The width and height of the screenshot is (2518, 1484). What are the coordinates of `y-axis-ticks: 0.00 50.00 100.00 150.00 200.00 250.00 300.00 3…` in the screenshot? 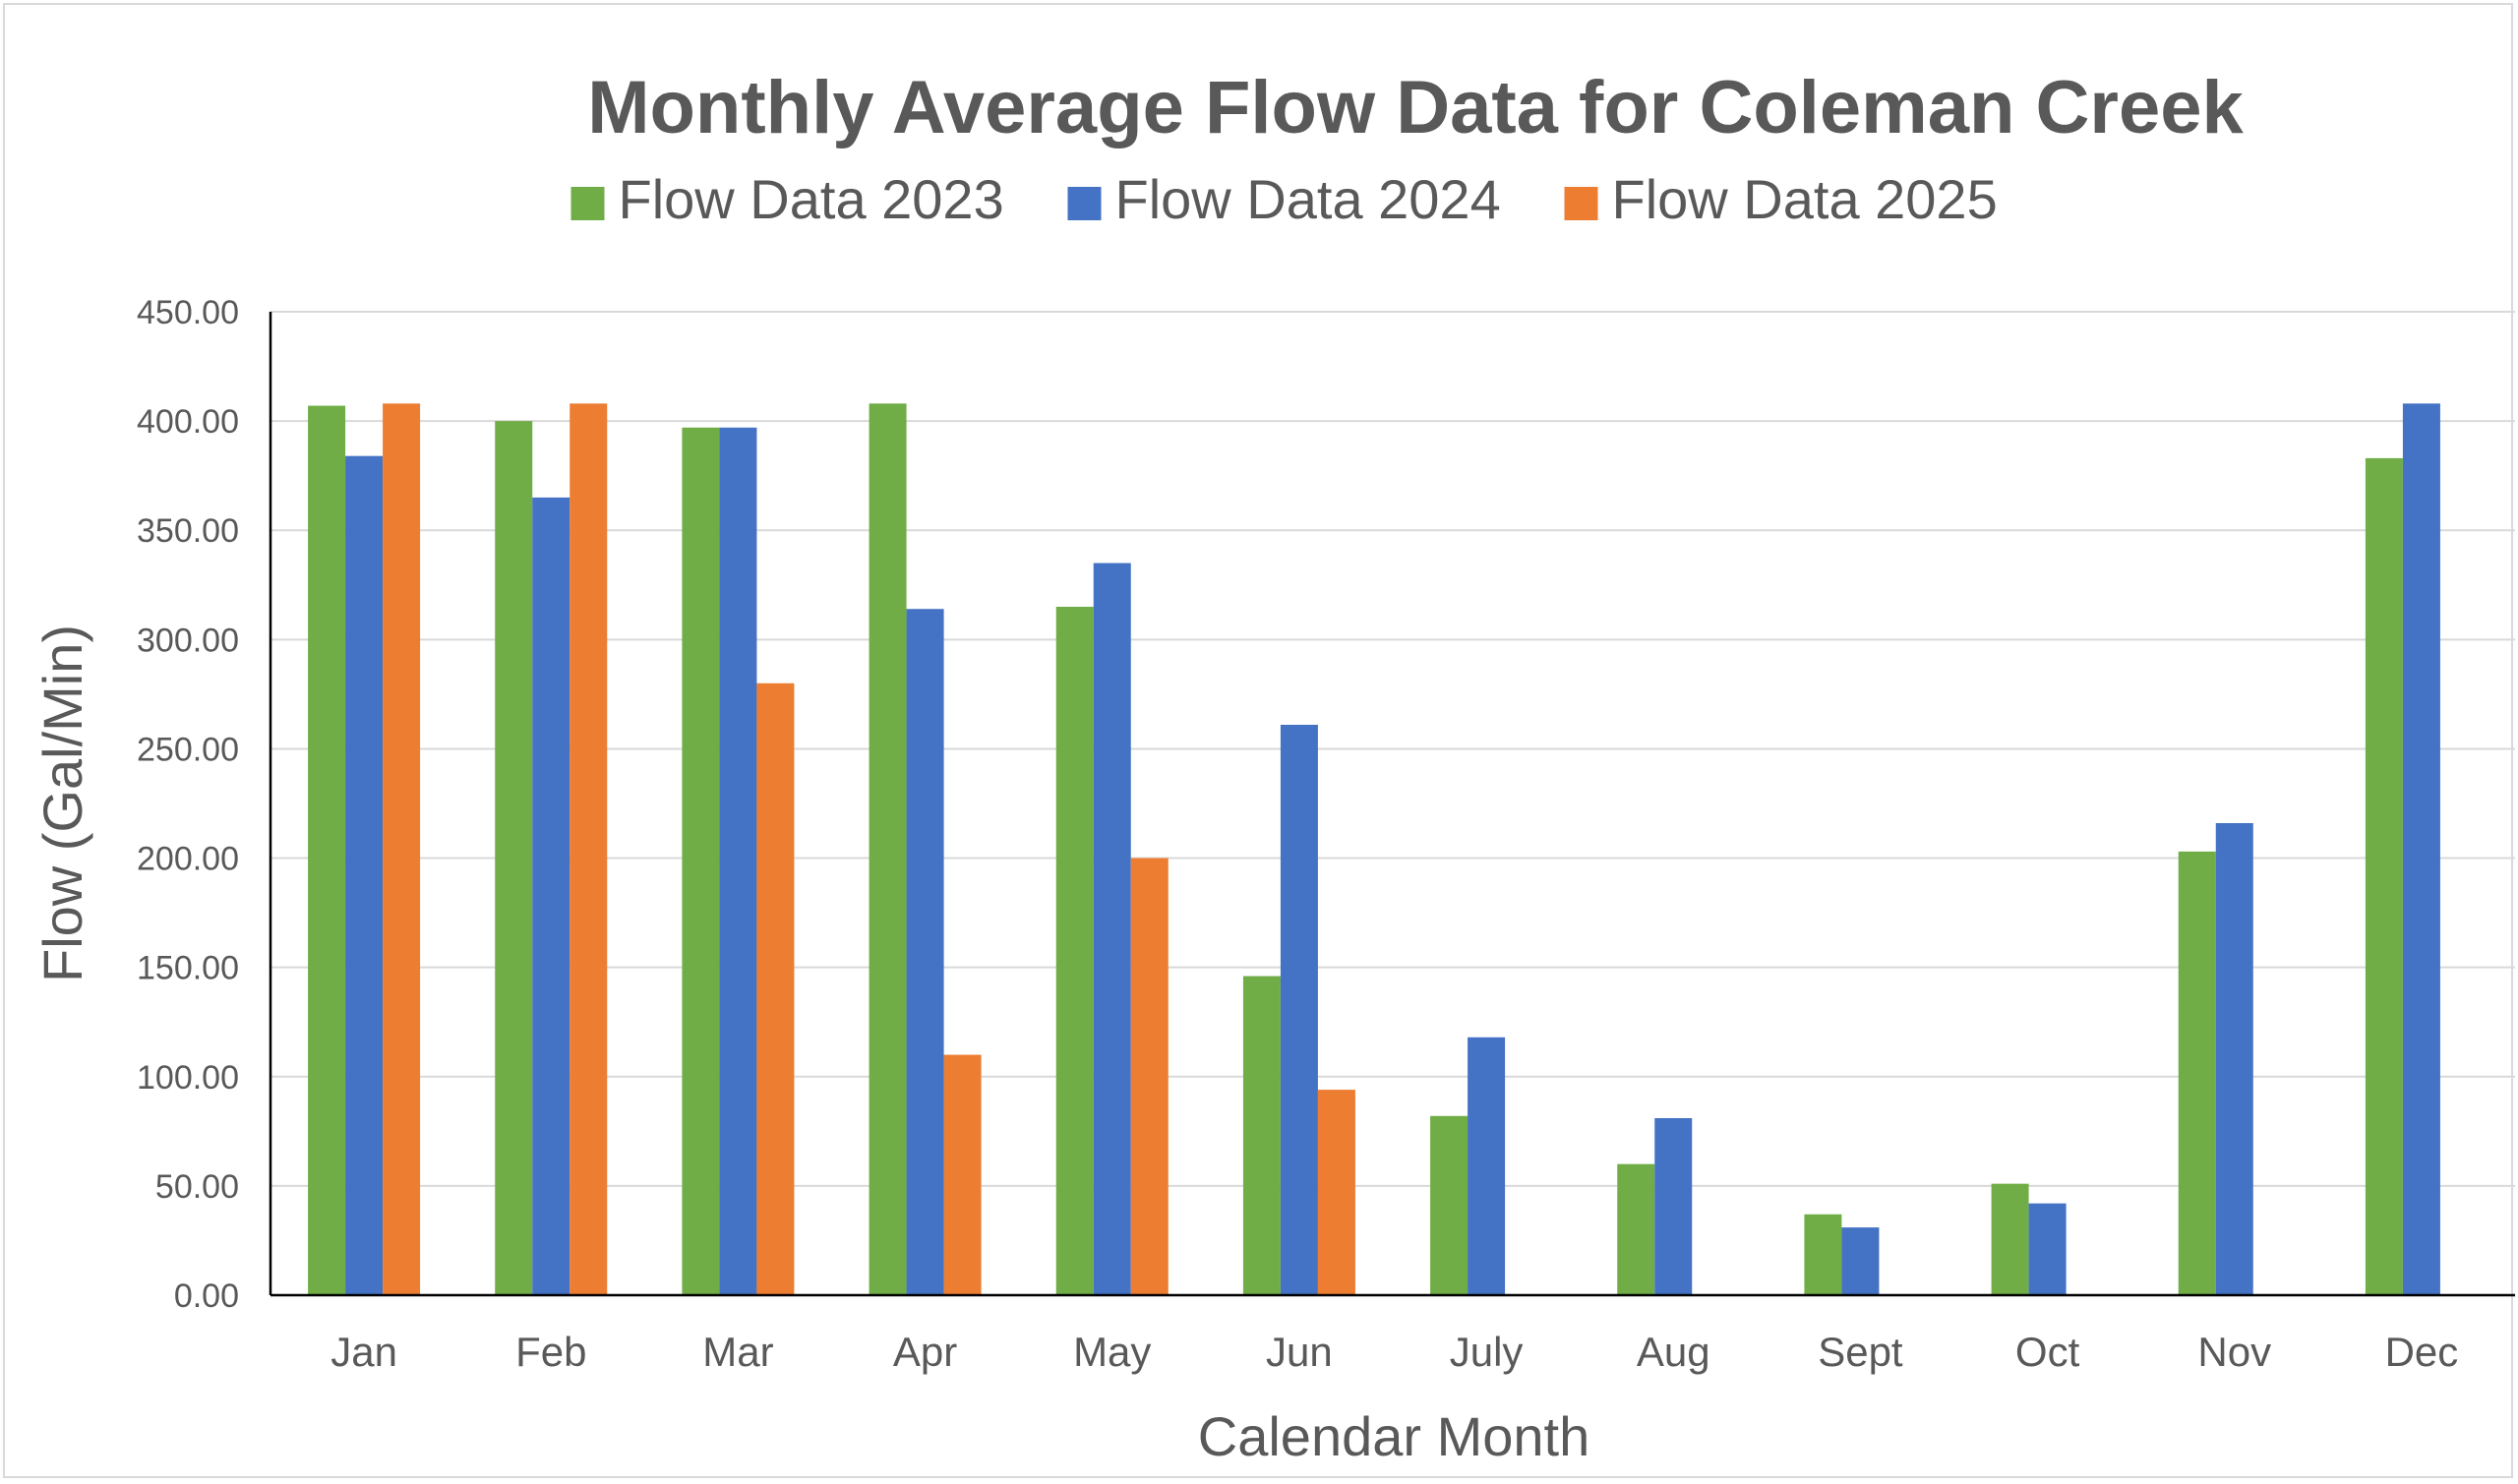 It's located at (188, 804).